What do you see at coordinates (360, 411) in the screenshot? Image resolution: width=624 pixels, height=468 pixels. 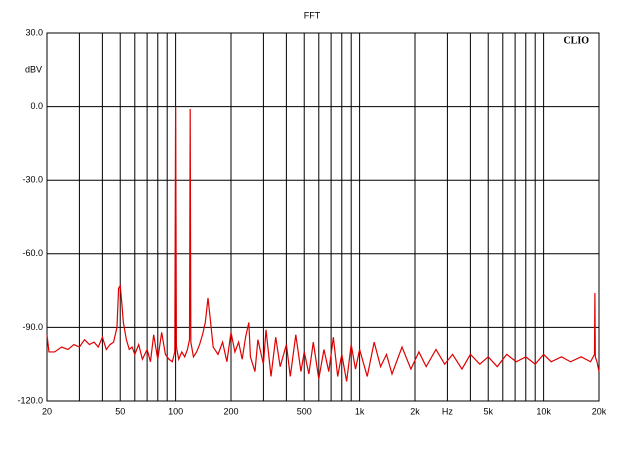 I see `x-tick-label: 1k` at bounding box center [360, 411].